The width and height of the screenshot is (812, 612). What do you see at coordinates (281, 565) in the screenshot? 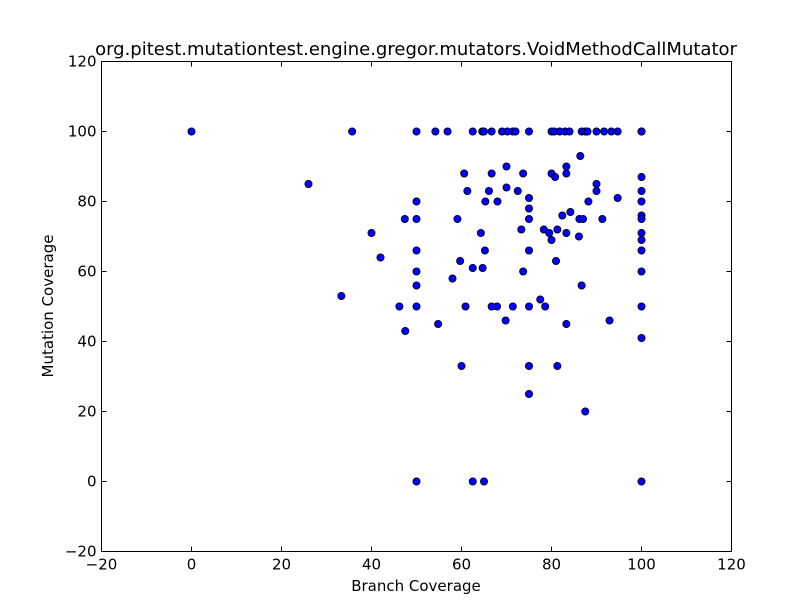
I see `x-tick-label: 20` at bounding box center [281, 565].